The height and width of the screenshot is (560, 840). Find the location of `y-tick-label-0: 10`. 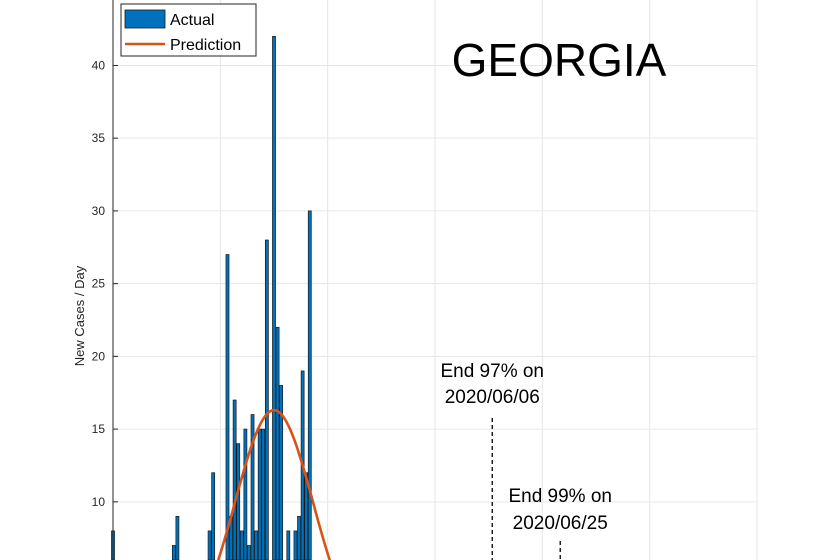

y-tick-label-0: 10 is located at coordinates (99, 502).